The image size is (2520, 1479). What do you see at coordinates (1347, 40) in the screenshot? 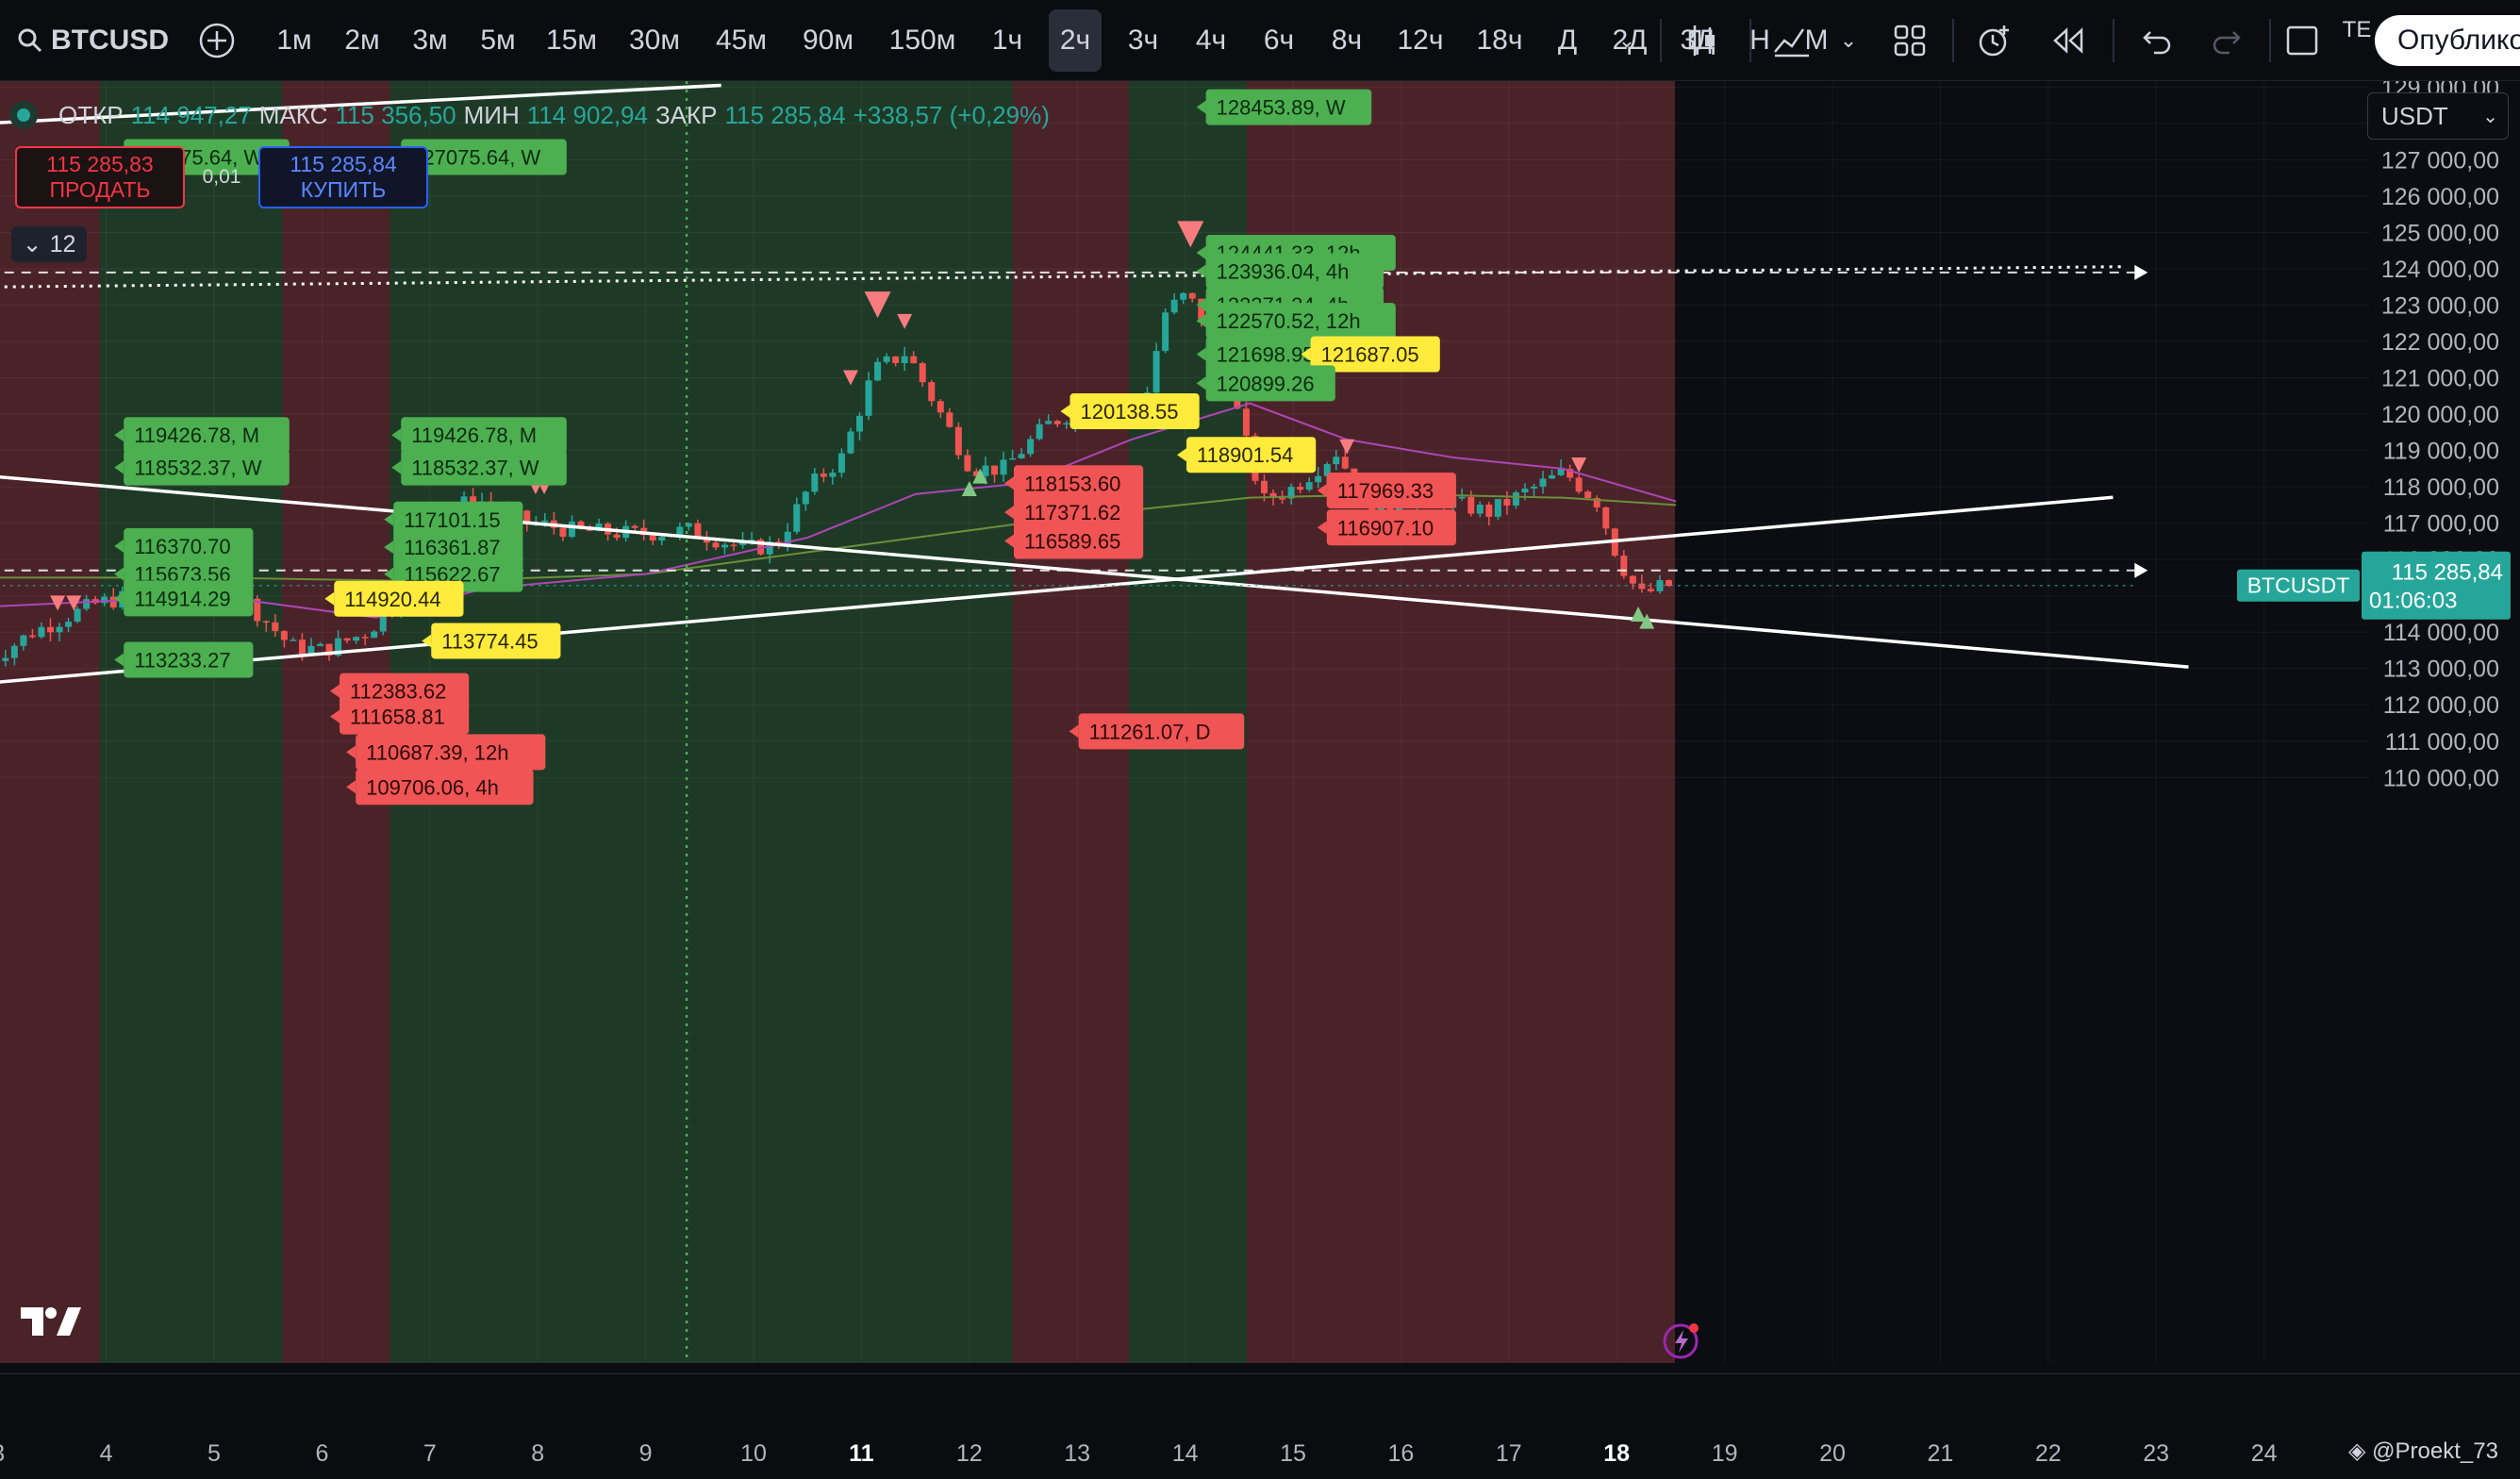
I see `timeframe-14: 8ч` at bounding box center [1347, 40].